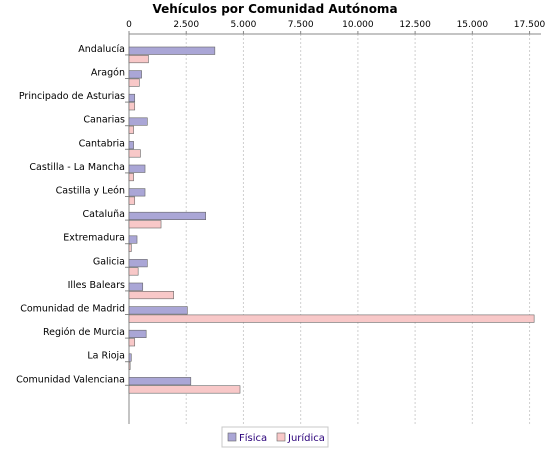 The width and height of the screenshot is (550, 450). I want to click on category-label: Castilla y León, so click(90, 191).